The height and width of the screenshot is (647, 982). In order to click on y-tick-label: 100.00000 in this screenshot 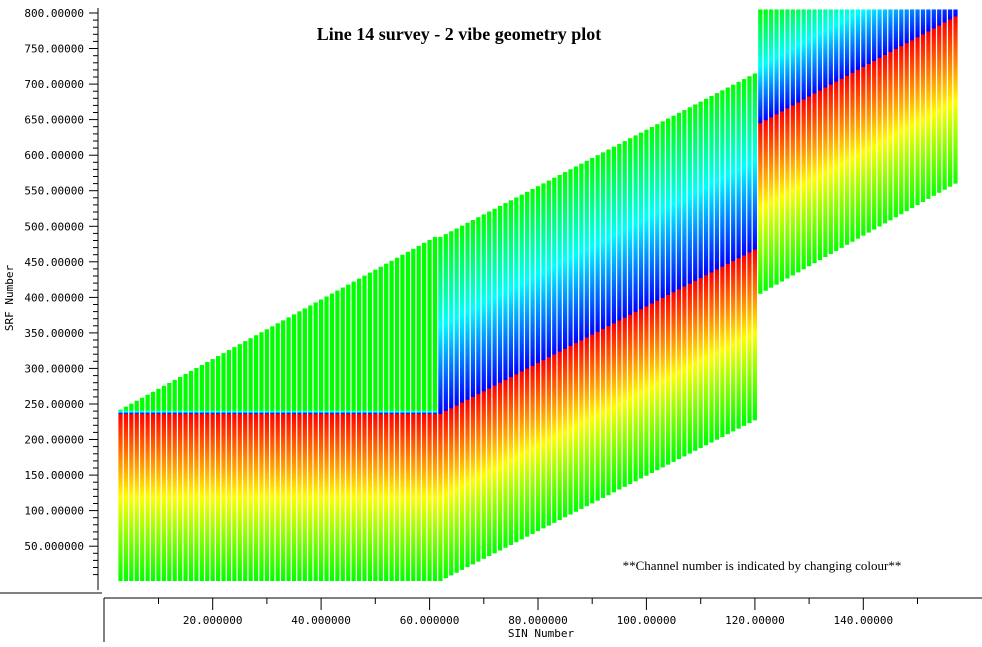, I will do `click(54, 511)`.